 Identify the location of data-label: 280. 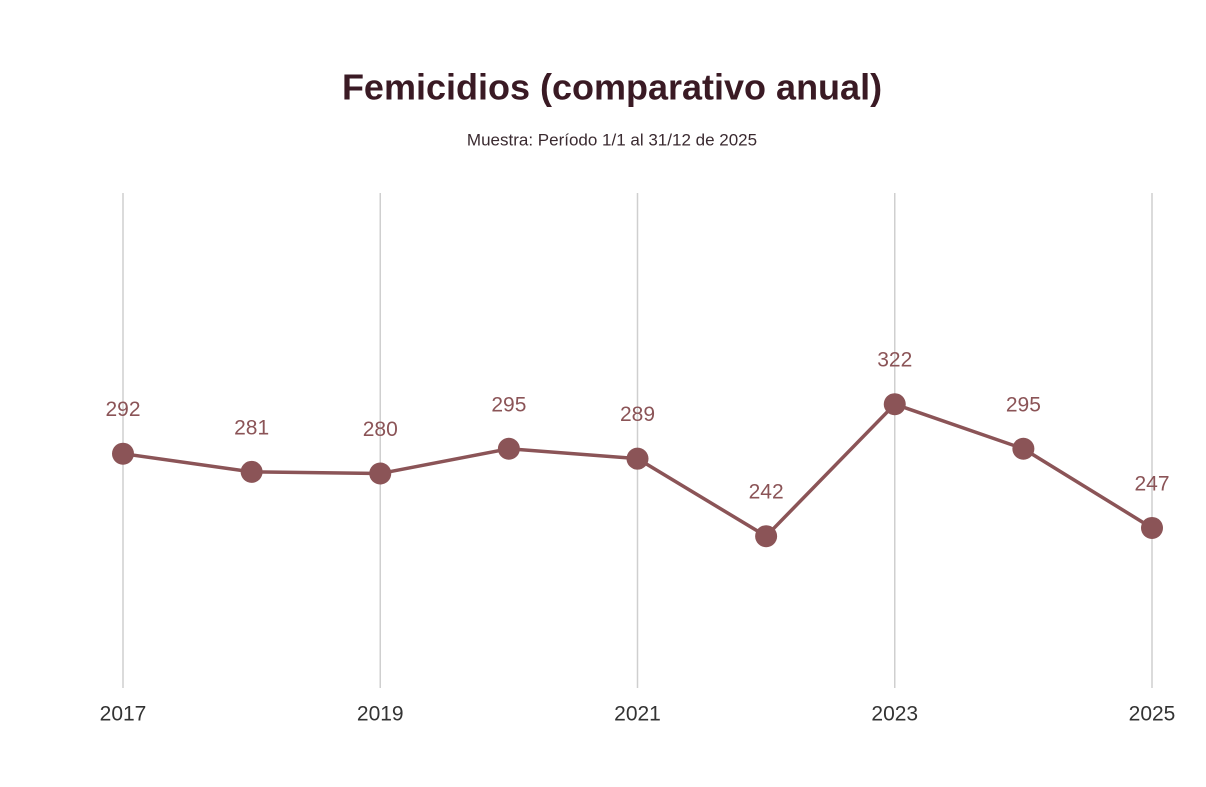
(380, 429).